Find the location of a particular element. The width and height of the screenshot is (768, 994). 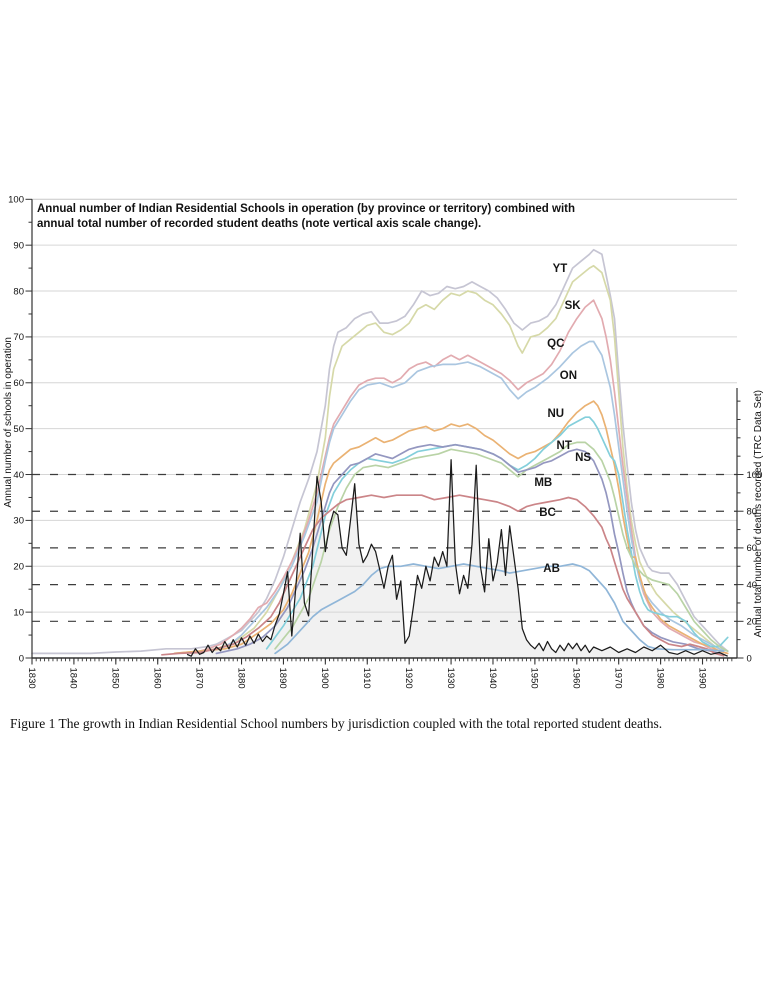

left-tick-label: 30 is located at coordinates (18, 521).